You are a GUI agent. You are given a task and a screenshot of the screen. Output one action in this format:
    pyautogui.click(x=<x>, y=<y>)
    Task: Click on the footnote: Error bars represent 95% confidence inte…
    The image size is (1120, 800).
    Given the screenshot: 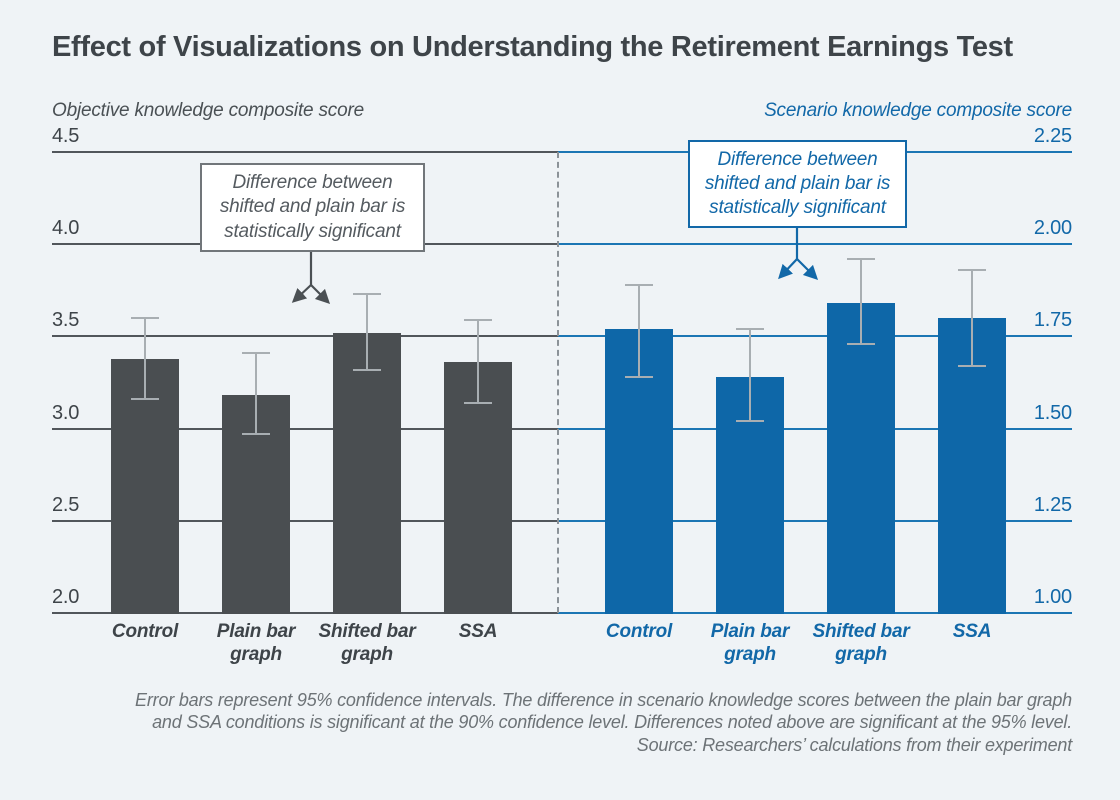 What is the action you would take?
    pyautogui.click(x=567, y=722)
    